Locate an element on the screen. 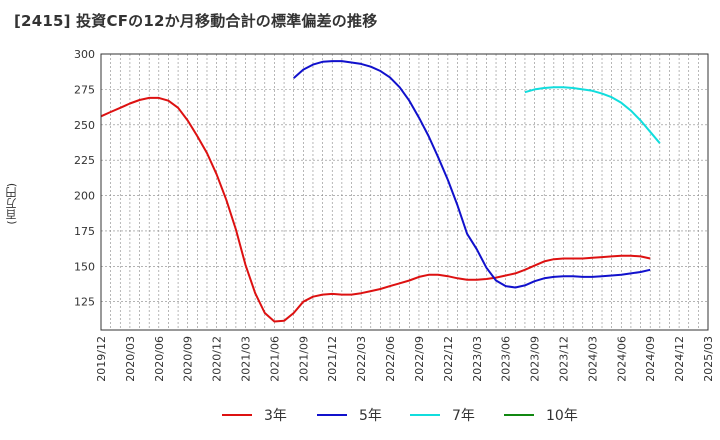 Image resolution: width=720 pixels, height=440 pixels. x-tick-label: 2024/09 is located at coordinates (650, 359).